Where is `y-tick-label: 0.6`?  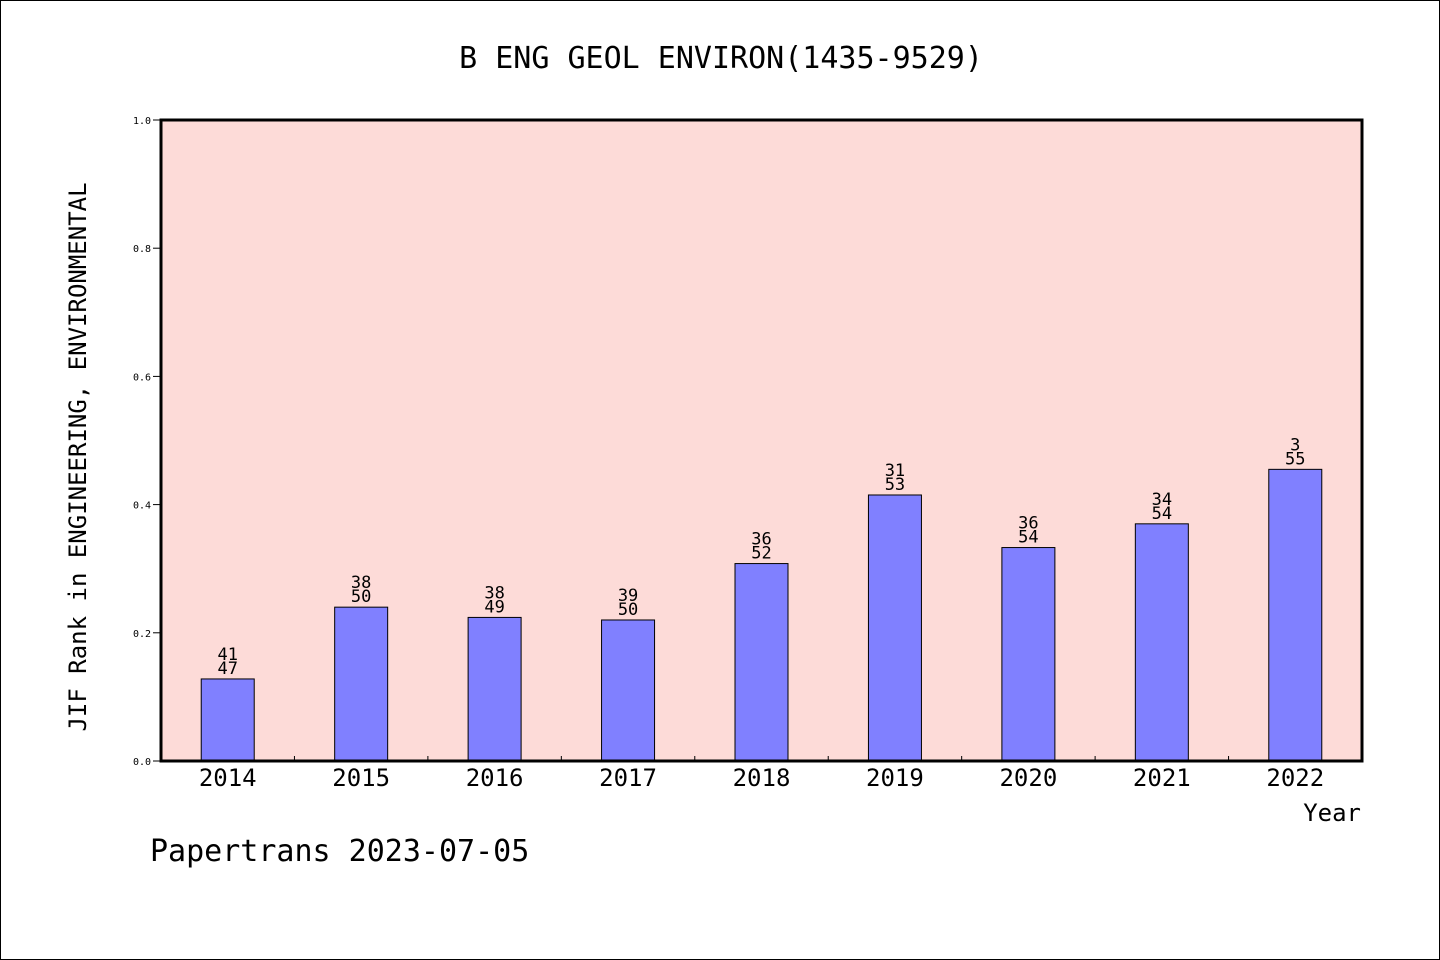 y-tick-label: 0.6 is located at coordinates (142, 377).